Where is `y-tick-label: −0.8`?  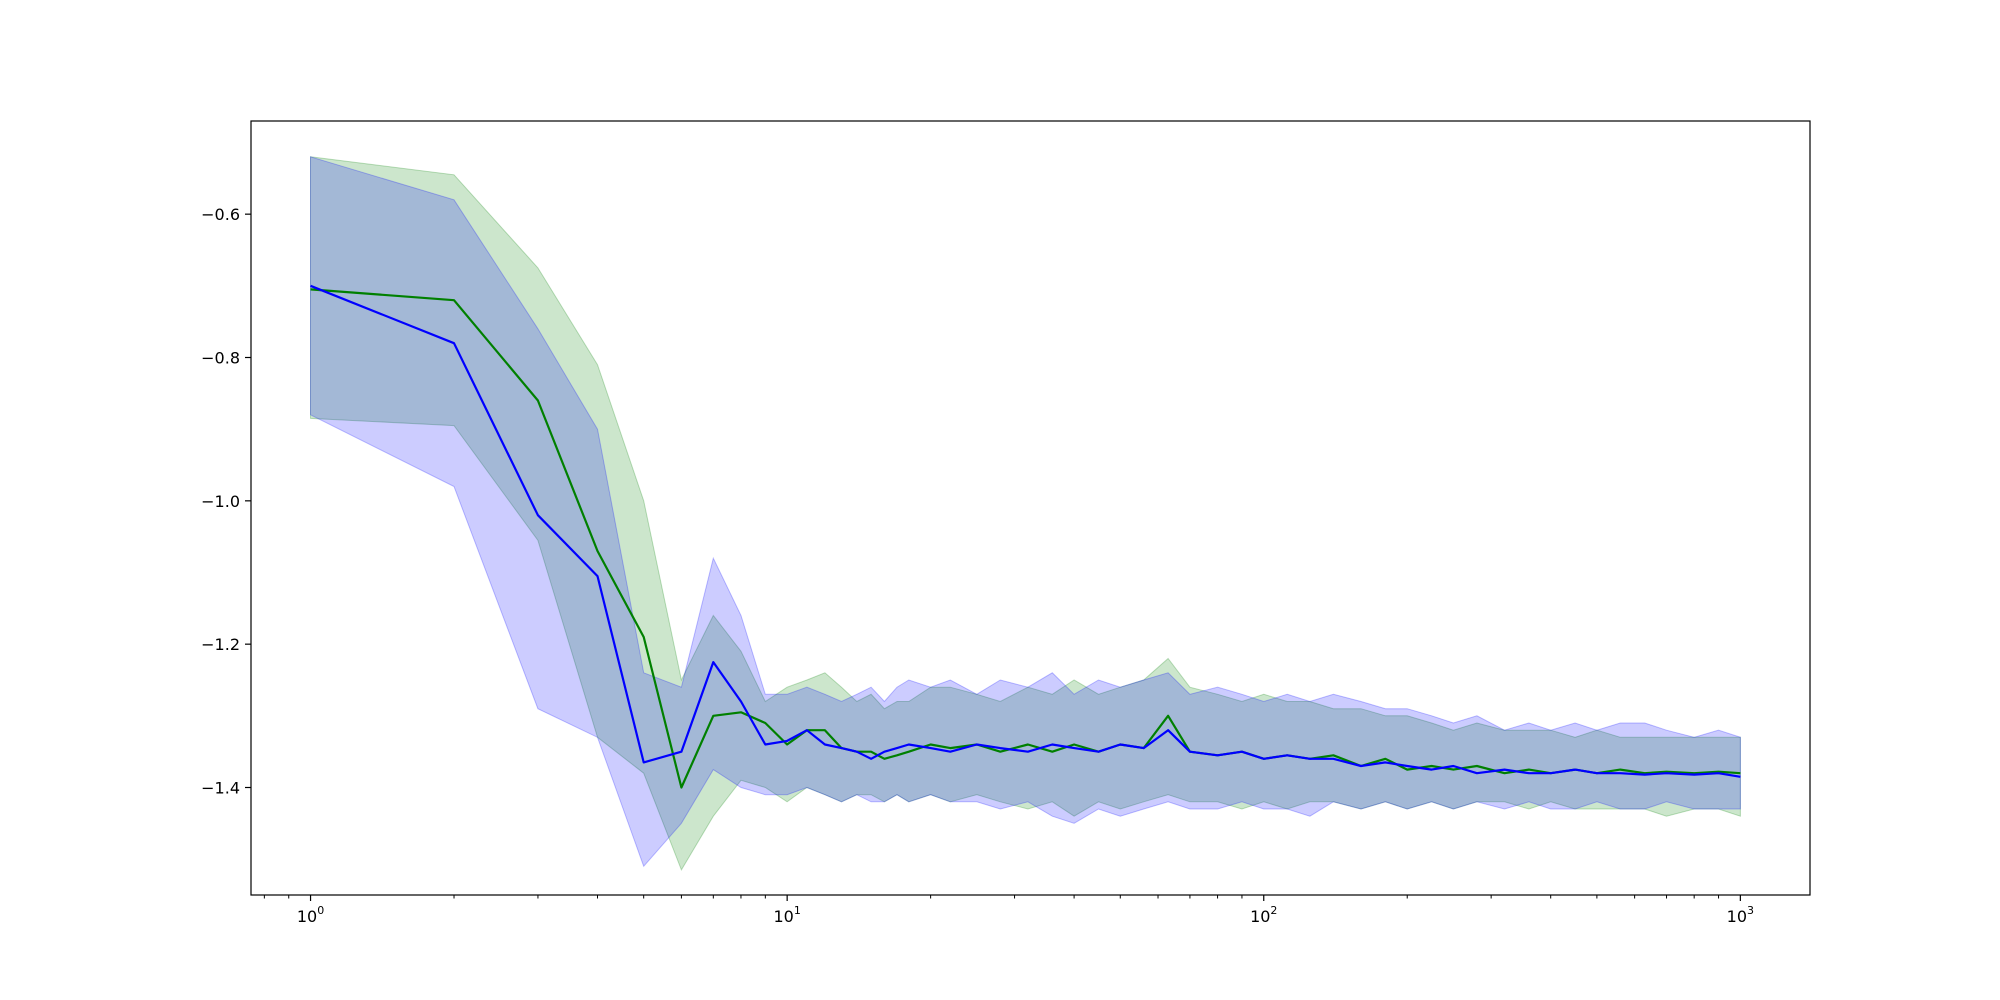 y-tick-label: −0.8 is located at coordinates (220, 358).